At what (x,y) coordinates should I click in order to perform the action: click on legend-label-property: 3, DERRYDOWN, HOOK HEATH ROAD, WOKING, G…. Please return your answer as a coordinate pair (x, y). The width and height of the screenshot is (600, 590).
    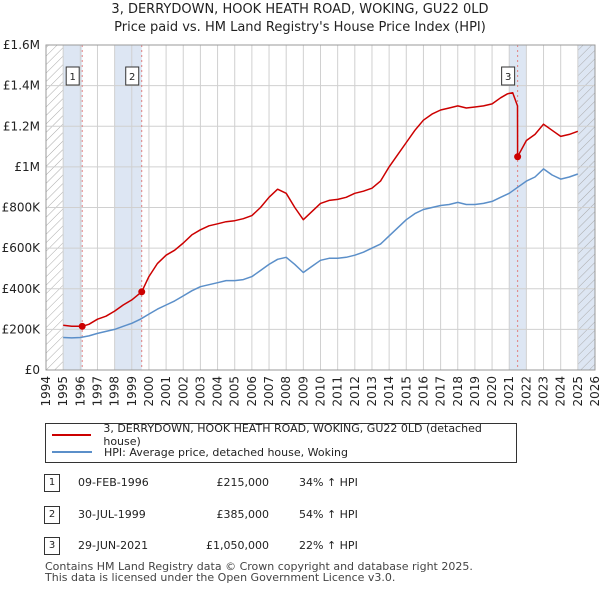
    Looking at the image, I should click on (292, 435).